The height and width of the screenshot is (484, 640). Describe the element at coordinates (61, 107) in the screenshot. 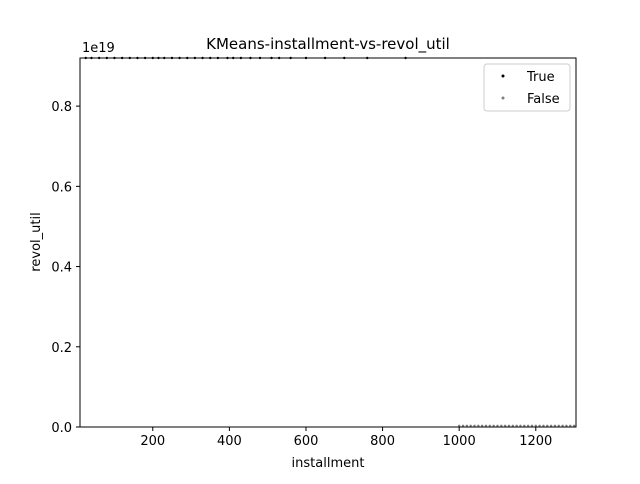

I see `y-tick-label: 0.8` at that location.